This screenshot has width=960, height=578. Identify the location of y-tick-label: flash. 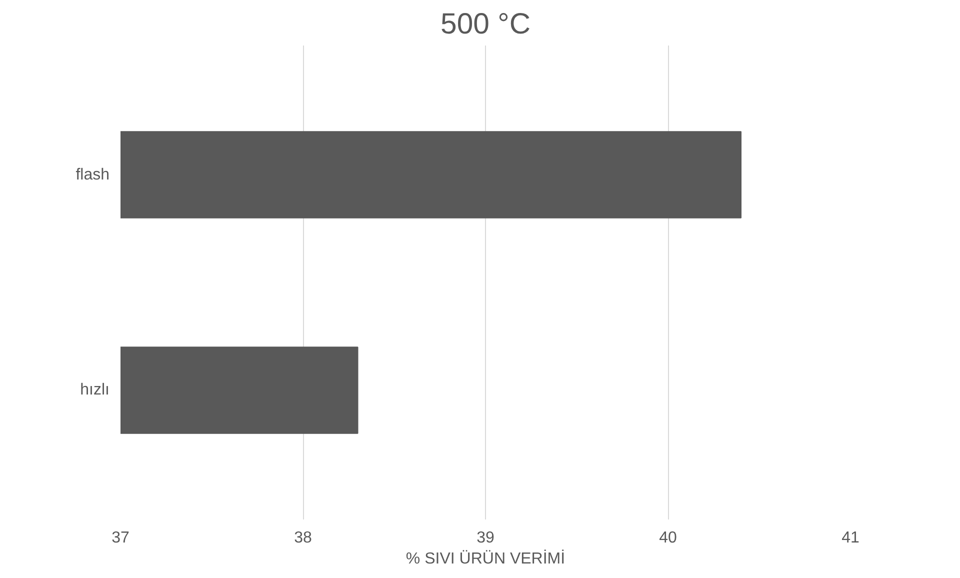
(93, 175).